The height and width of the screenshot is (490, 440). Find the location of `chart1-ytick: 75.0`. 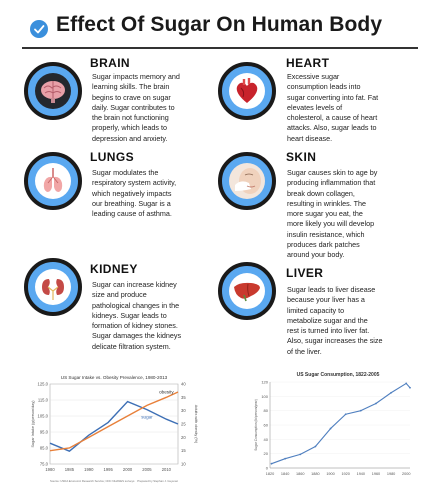

chart1-ytick: 75.0 is located at coordinates (44, 464).